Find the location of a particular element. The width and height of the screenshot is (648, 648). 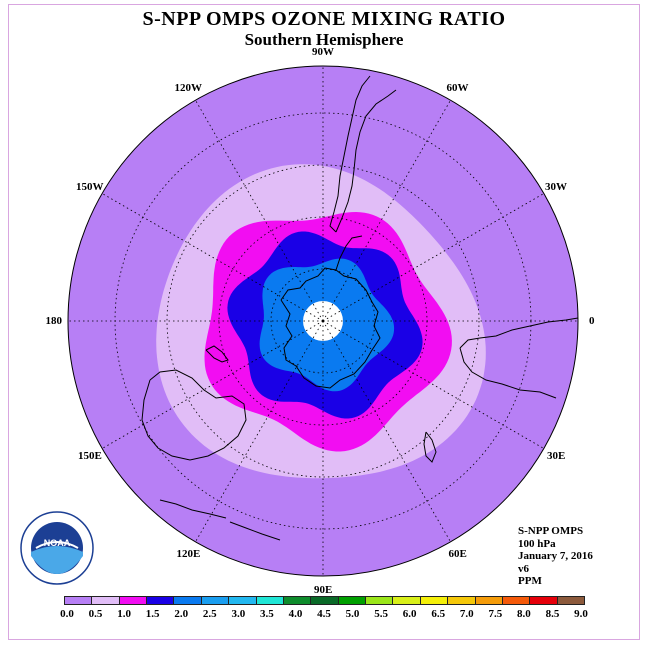

colorbar-tick-label: 5.5 is located at coordinates (381, 614).